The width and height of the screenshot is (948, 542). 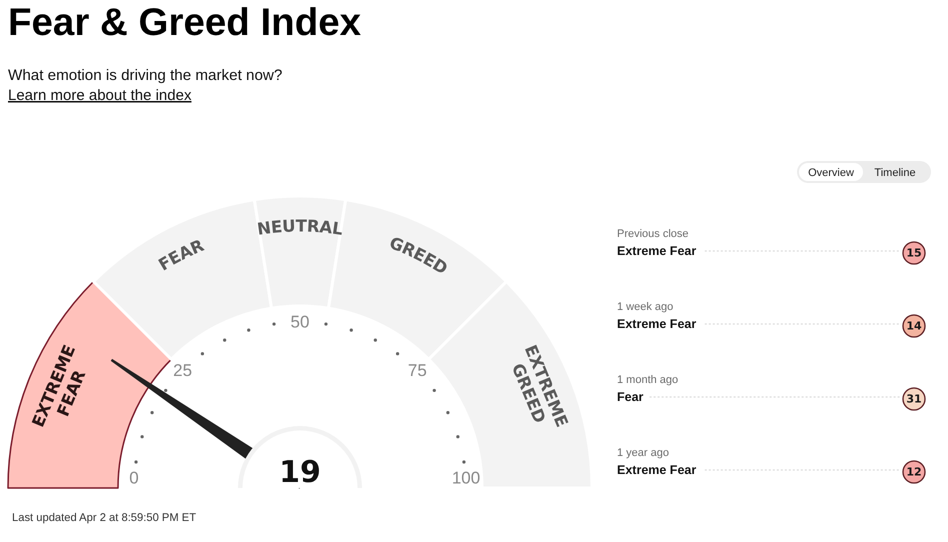 I want to click on text: 19, so click(x=300, y=472).